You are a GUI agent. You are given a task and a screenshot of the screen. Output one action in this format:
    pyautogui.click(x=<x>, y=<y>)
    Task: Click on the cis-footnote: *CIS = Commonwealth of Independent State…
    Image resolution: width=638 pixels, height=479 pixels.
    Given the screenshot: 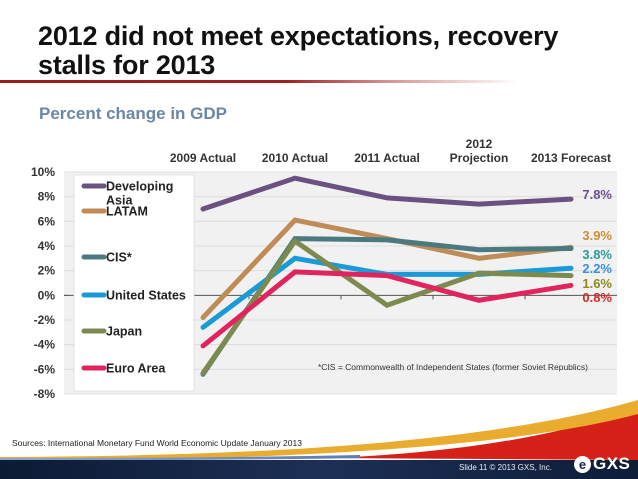 What is the action you would take?
    pyautogui.click(x=453, y=367)
    